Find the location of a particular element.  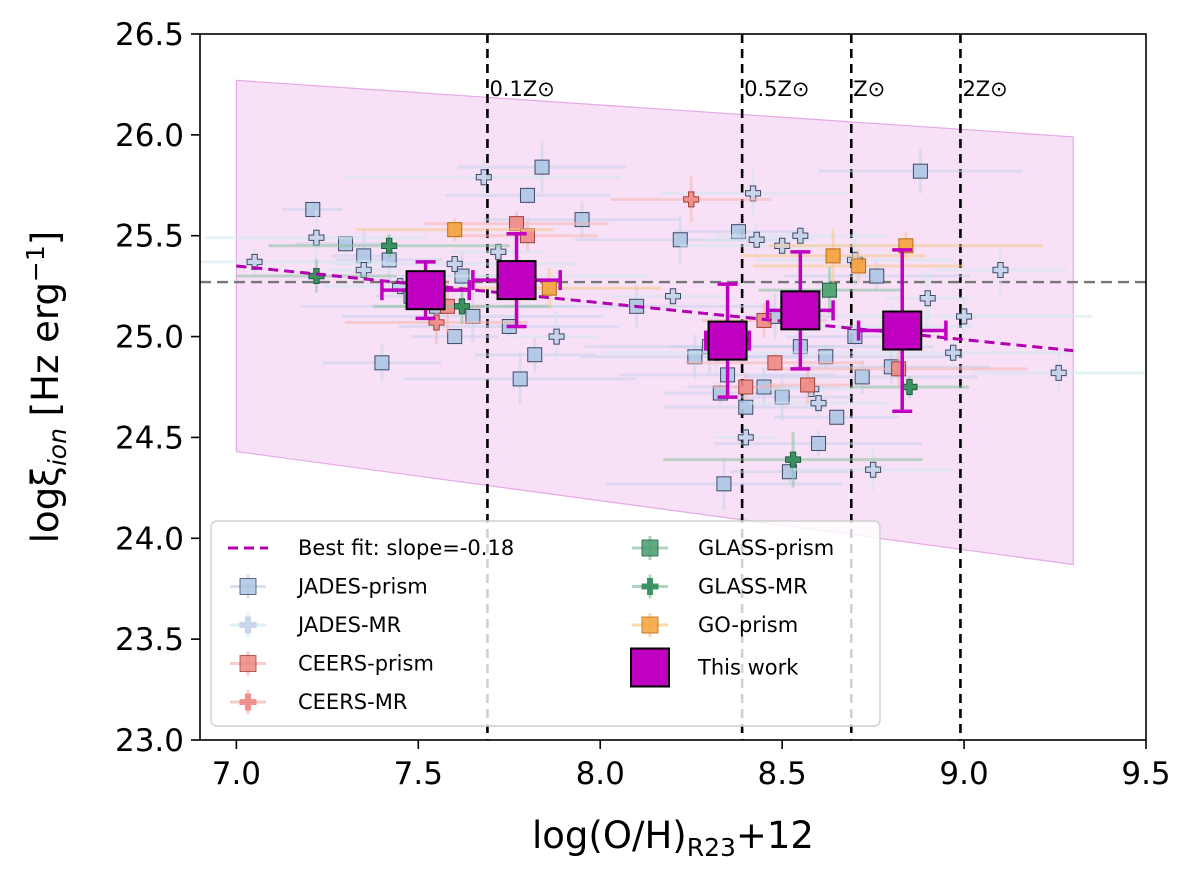

series-go-prism is located at coordinates (699, 263).